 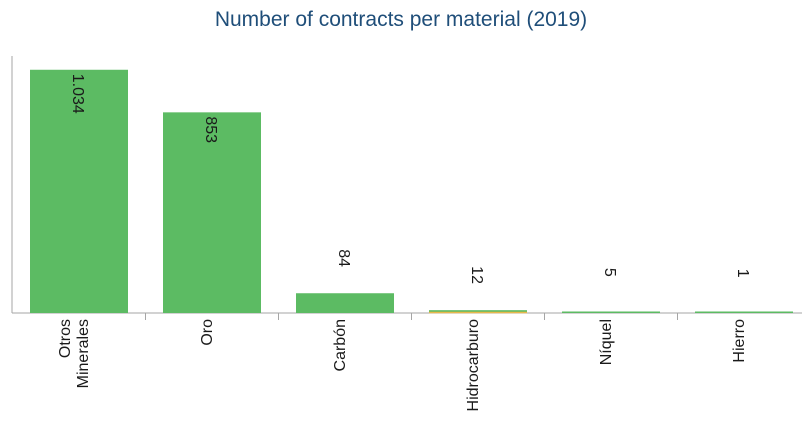 I want to click on x-tick-label-3-0: Hidrocarburo, so click(x=473, y=365).